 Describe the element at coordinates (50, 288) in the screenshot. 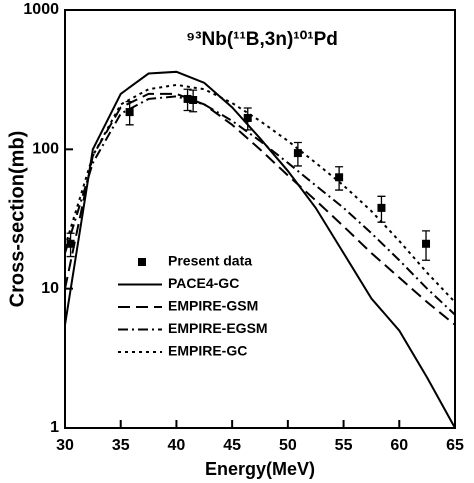

I see `y-tick-label: 10` at that location.